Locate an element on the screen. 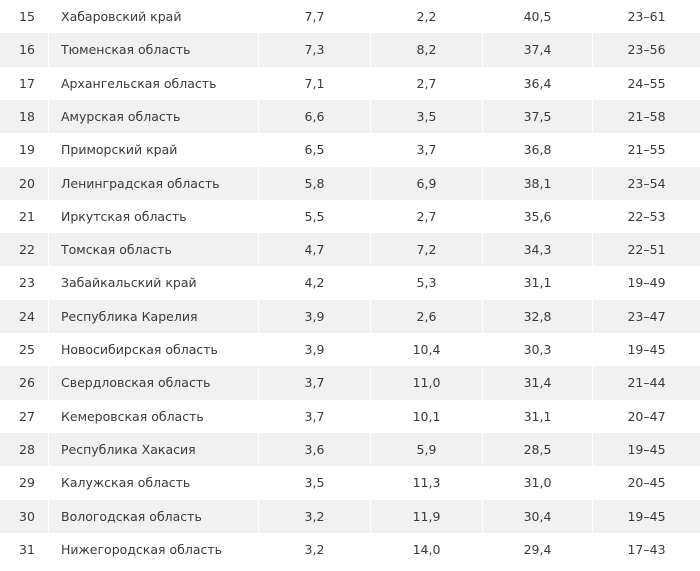 Image resolution: width=700 pixels, height=571 pixels. range: 20–45 is located at coordinates (646, 483).